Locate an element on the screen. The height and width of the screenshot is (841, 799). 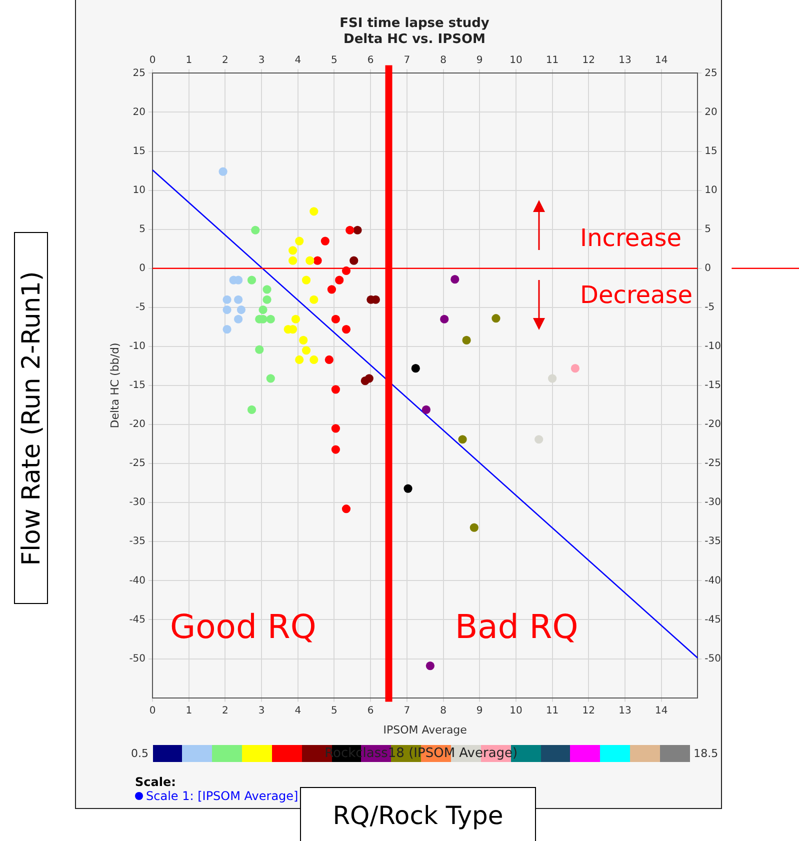
x2-tick-label: 10 is located at coordinates (516, 710).